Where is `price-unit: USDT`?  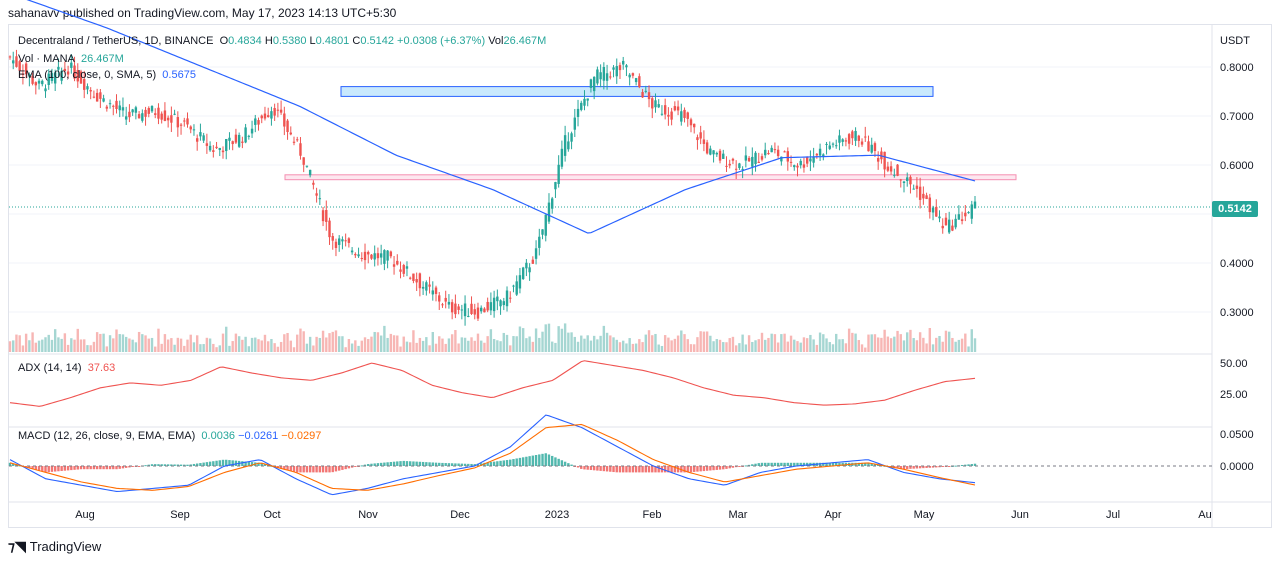
price-unit: USDT is located at coordinates (1235, 41).